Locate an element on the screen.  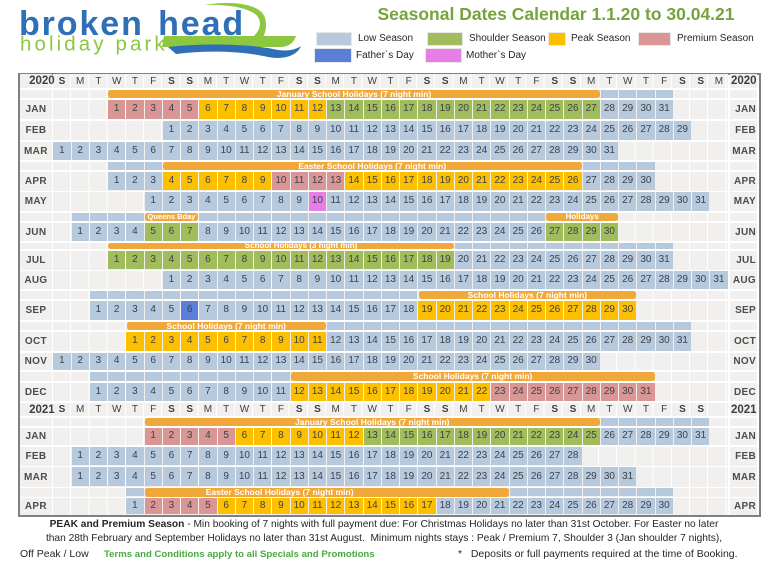
svg-text: holiday park is located at coordinates (94, 44).